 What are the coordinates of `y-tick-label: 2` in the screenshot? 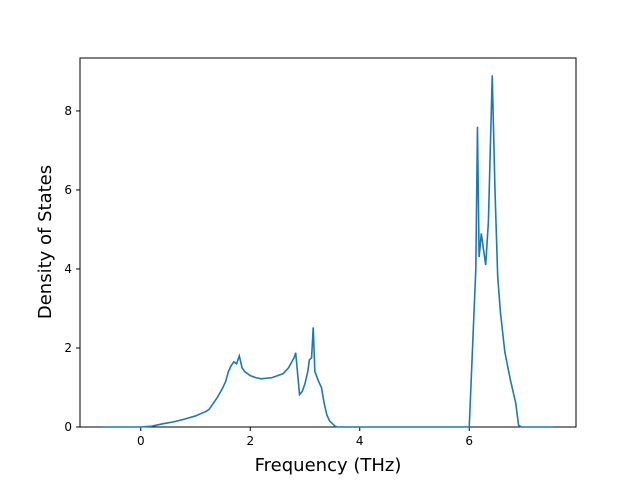 It's located at (68, 348).